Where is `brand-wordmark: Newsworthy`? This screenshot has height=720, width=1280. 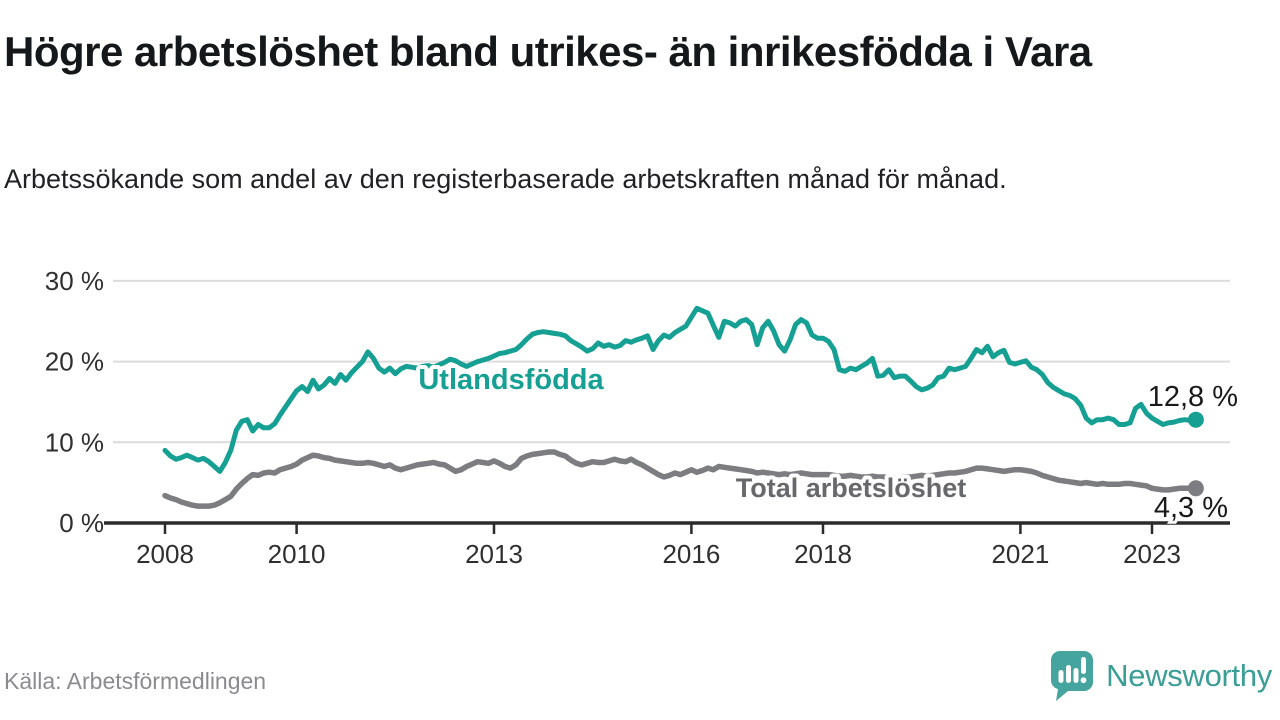
brand-wordmark: Newsworthy is located at coordinates (1189, 675).